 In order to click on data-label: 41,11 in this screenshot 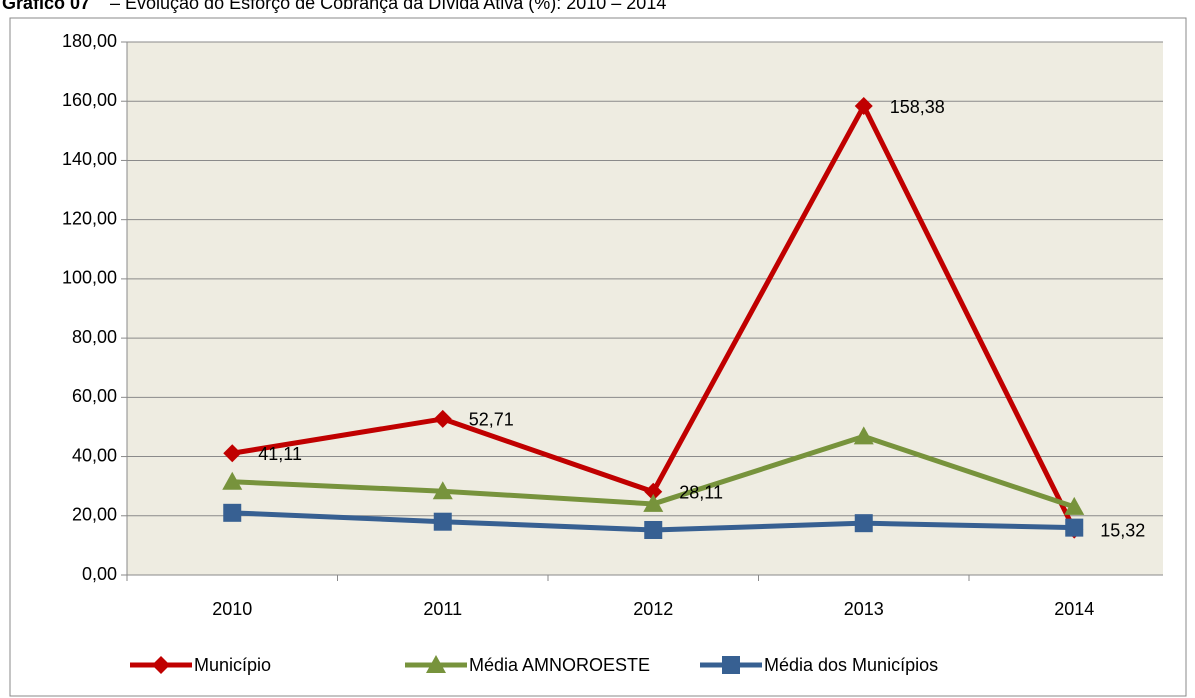, I will do `click(280, 454)`.